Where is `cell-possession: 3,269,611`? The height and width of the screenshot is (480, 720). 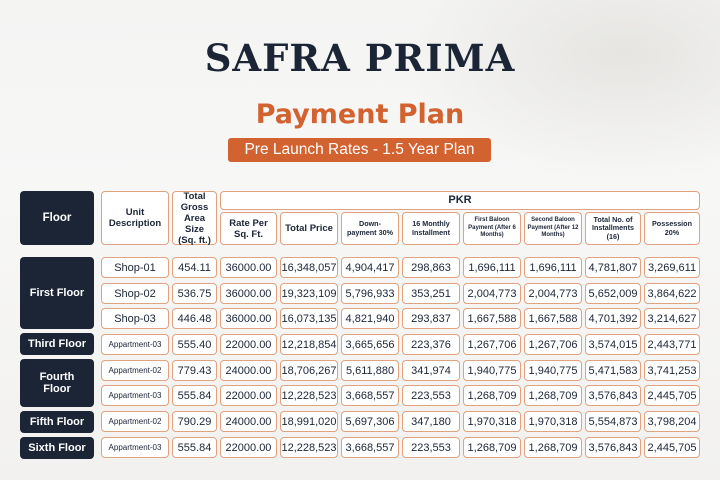
cell-possession: 3,269,611 is located at coordinates (672, 267).